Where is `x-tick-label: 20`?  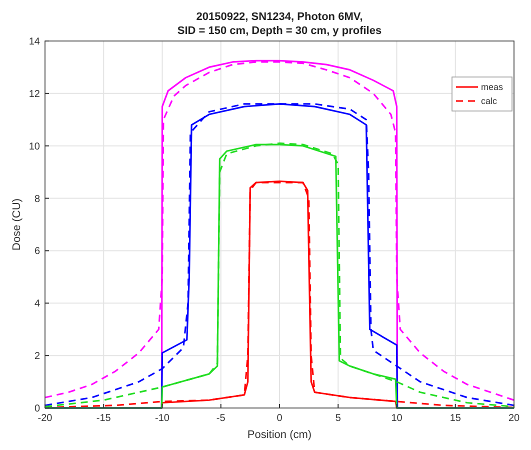
x-tick-label: 20 is located at coordinates (514, 418).